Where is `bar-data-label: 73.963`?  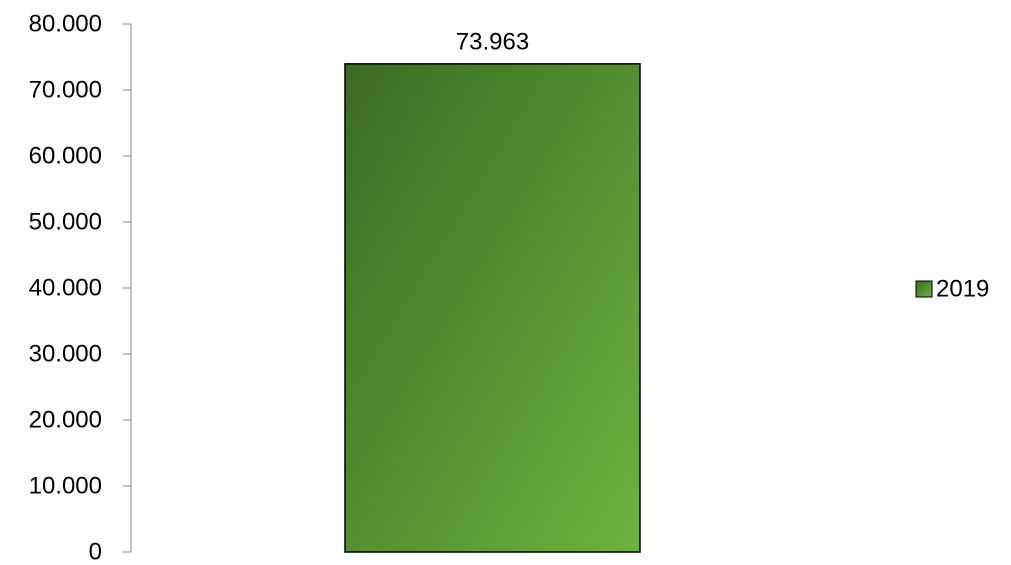
bar-data-label: 73.963 is located at coordinates (492, 41).